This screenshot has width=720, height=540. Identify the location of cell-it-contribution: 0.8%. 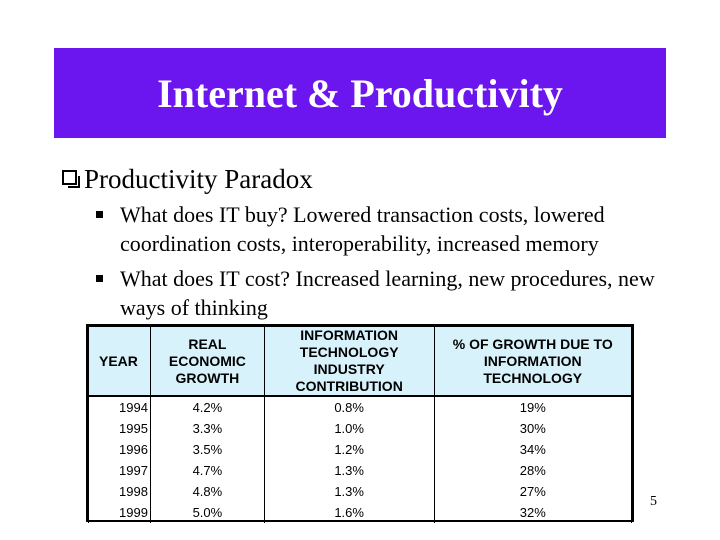
(349, 406).